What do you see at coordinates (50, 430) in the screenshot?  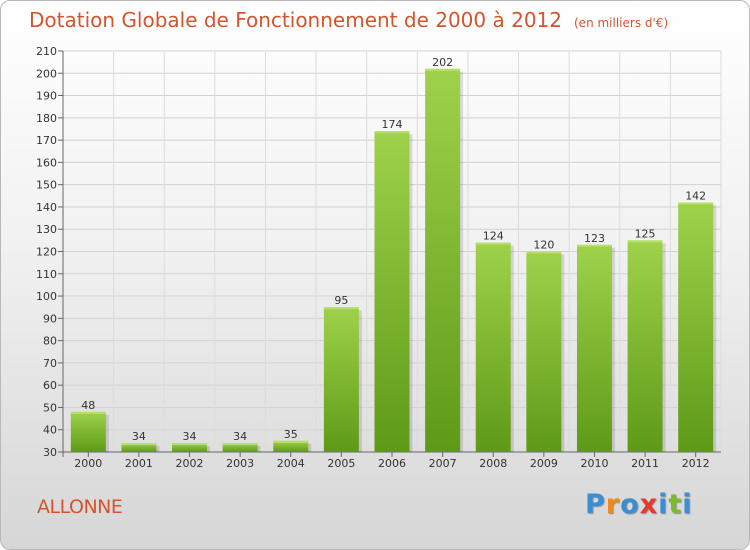 I see `y-tick-label: 40` at bounding box center [50, 430].